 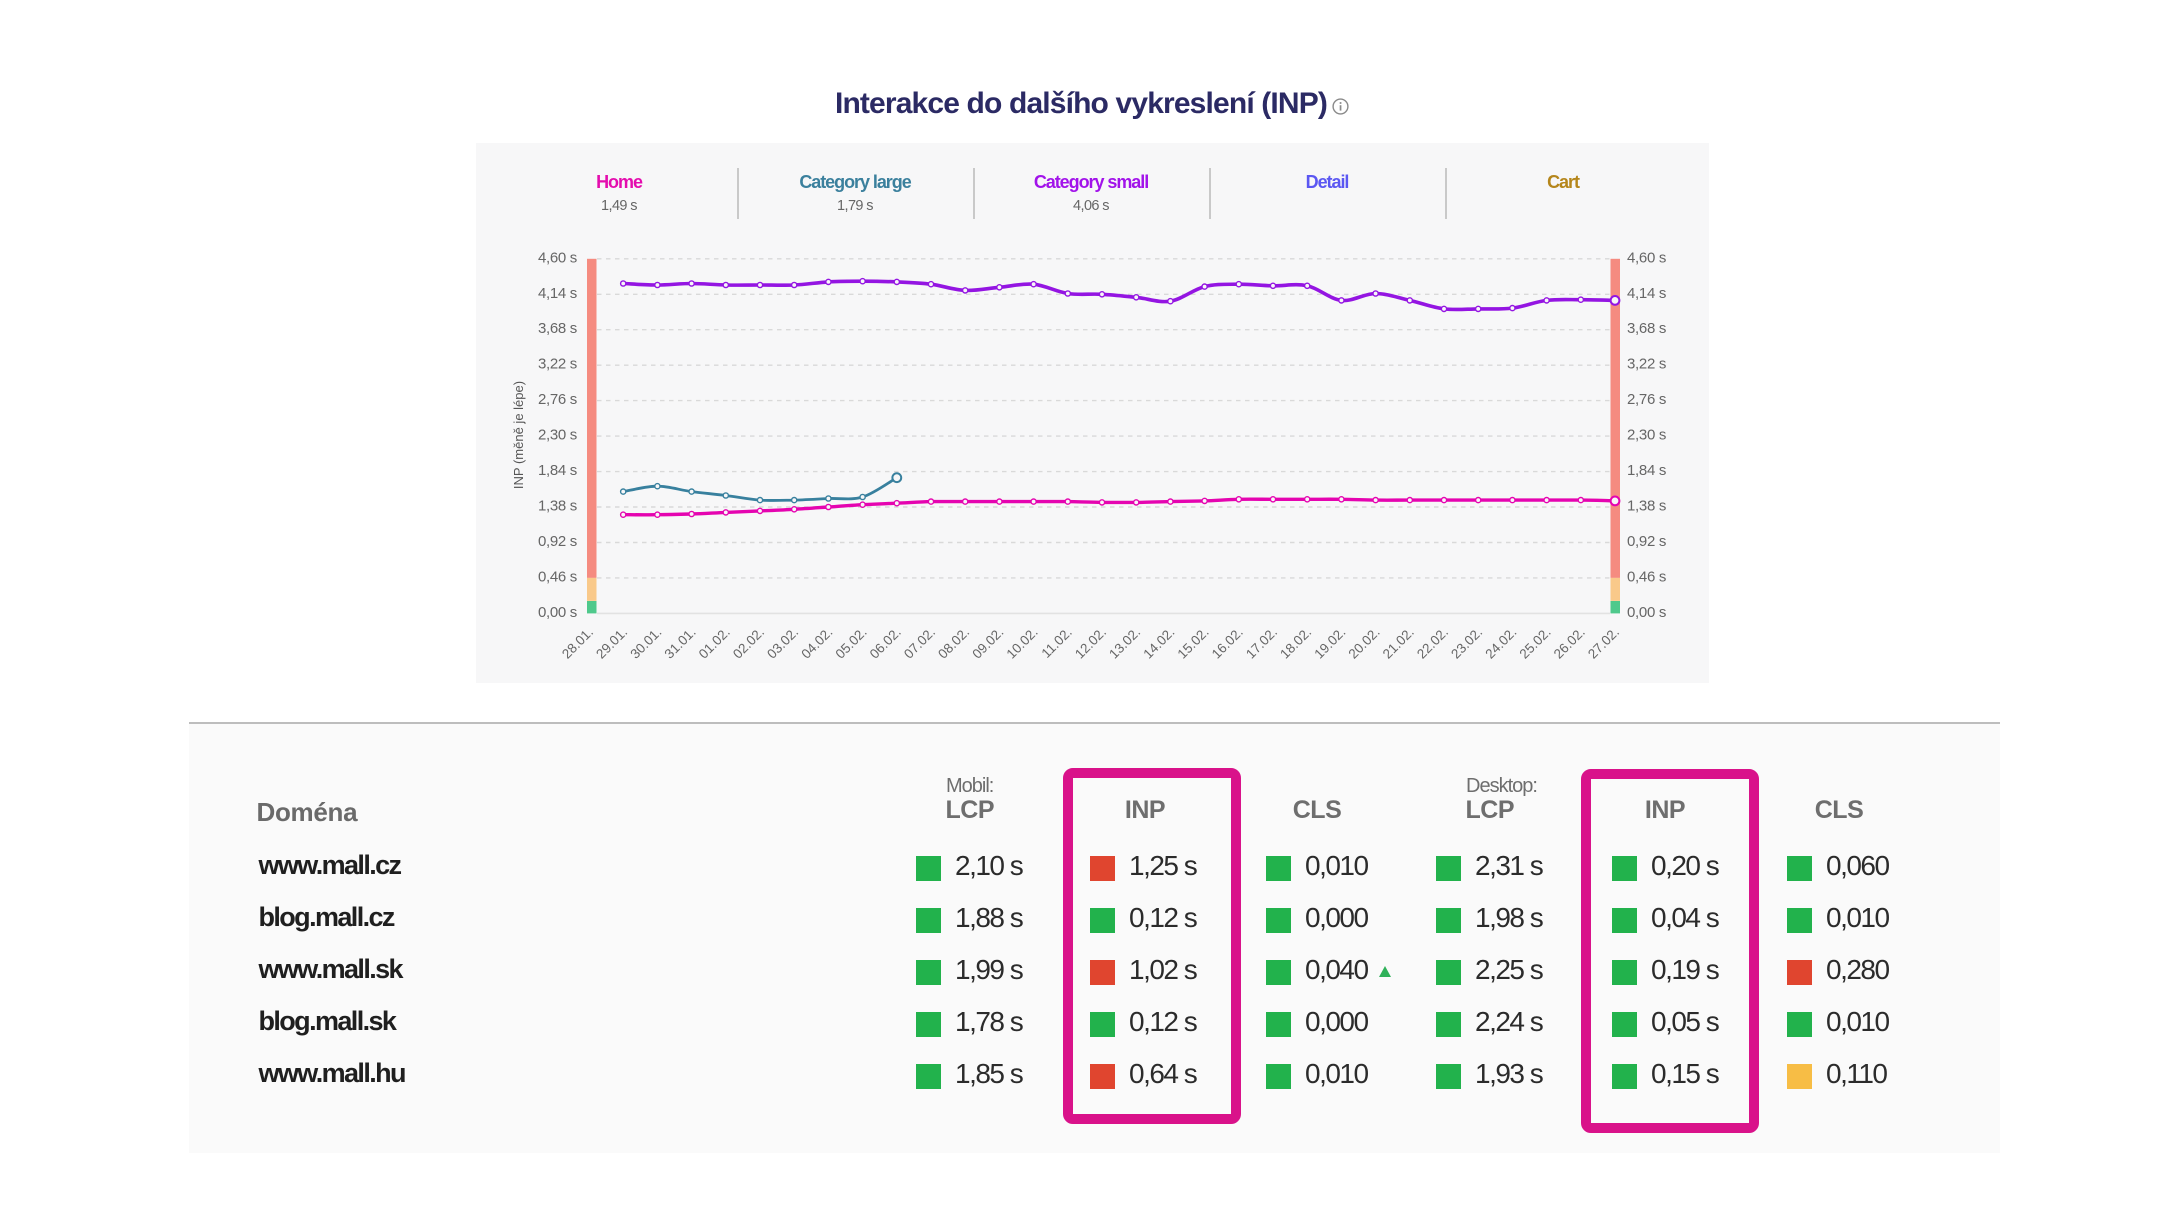 I want to click on svg-text: 04.02., so click(x=816, y=642).